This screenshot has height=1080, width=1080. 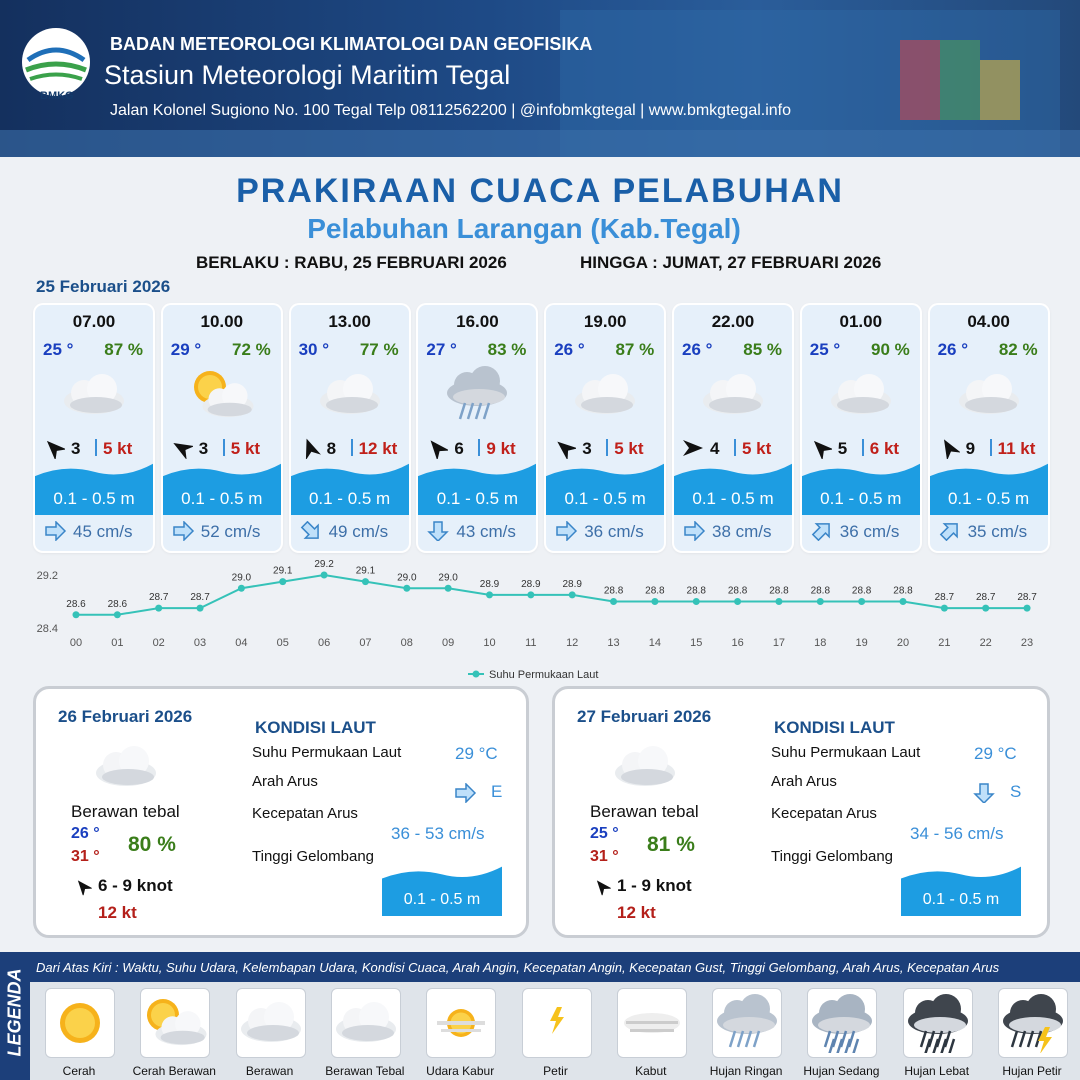 I want to click on humidity: 81 %, so click(x=671, y=844).